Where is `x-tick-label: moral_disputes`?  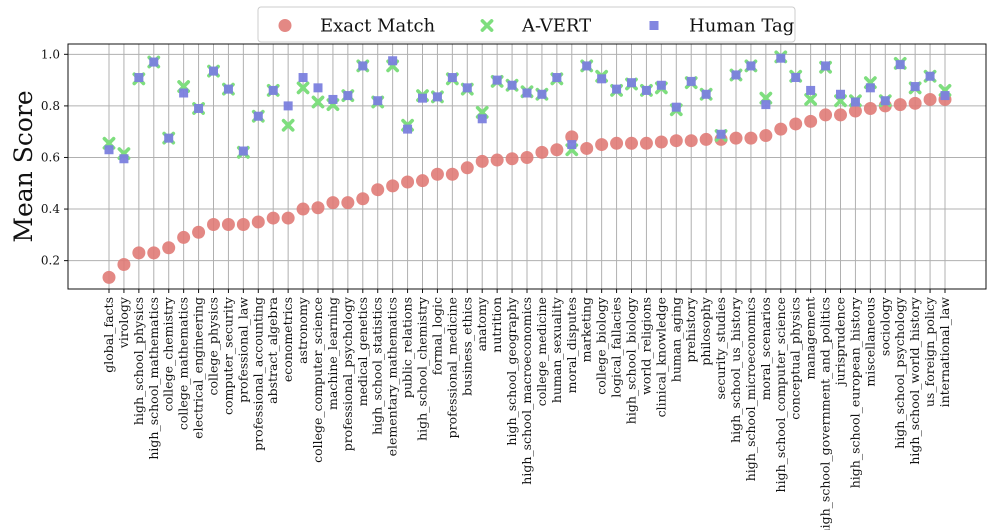 x-tick-label: moral_disputes is located at coordinates (571, 345).